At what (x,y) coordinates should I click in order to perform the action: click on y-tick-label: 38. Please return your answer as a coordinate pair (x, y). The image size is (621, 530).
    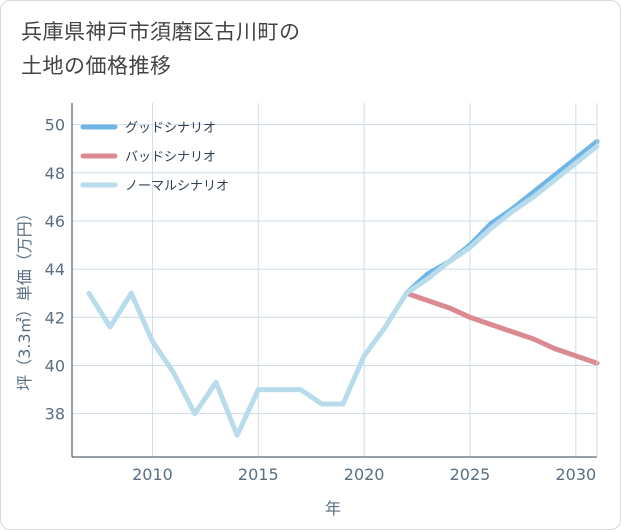
    Looking at the image, I should click on (55, 414).